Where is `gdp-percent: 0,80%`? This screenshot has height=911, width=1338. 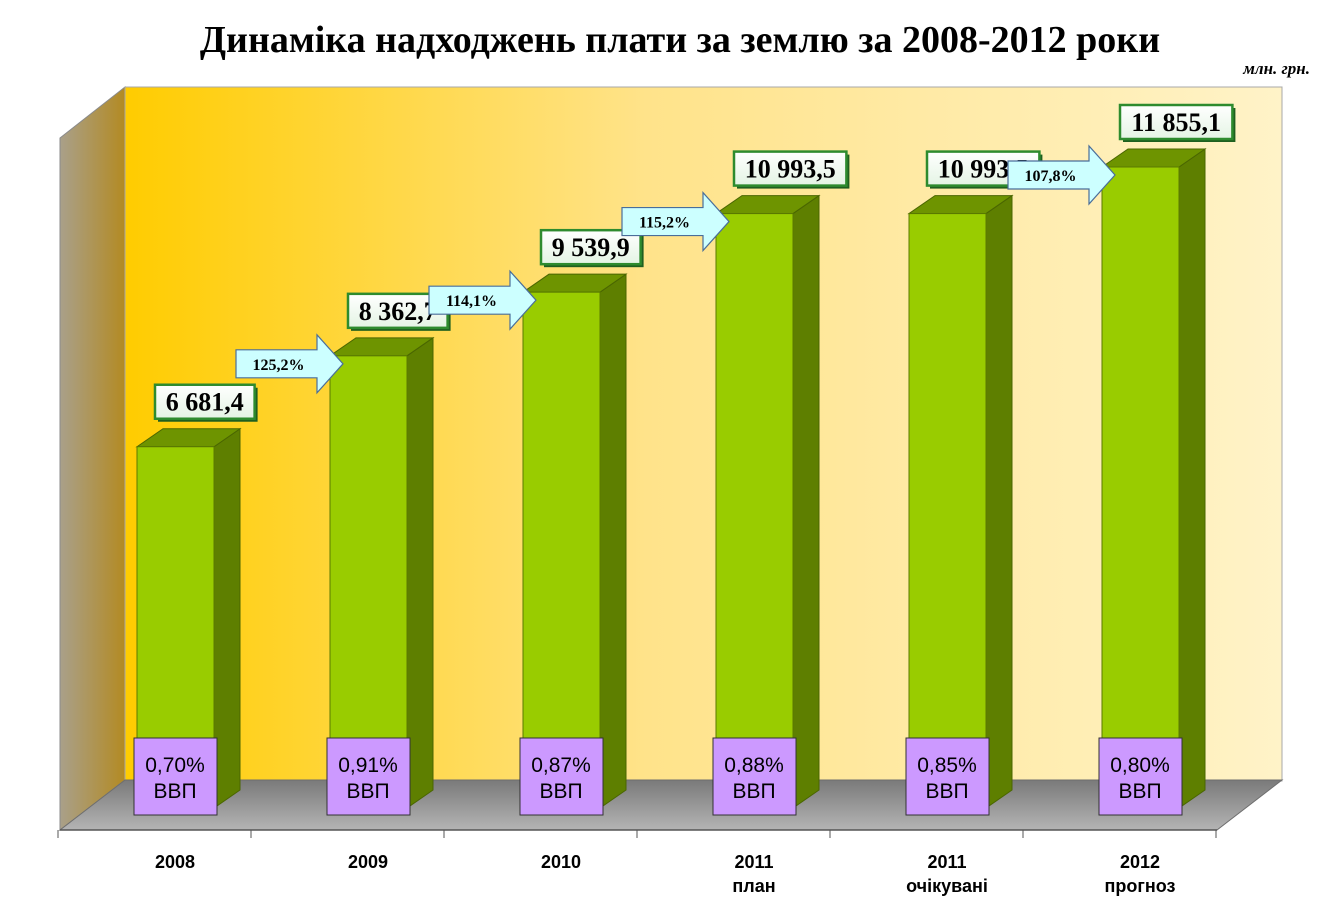
gdp-percent: 0,80% is located at coordinates (1140, 765).